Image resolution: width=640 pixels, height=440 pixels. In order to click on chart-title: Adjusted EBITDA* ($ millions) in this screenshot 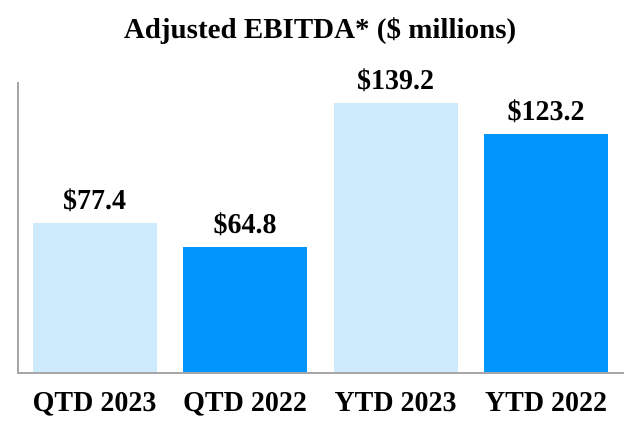, I will do `click(320, 29)`.